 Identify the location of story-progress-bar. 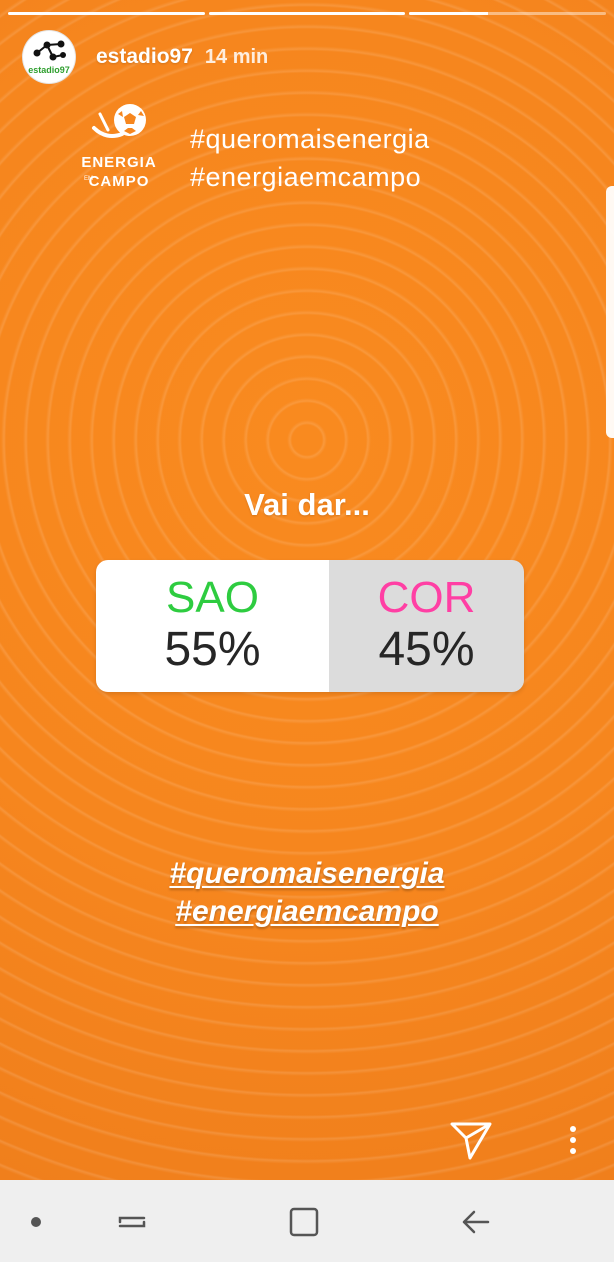
(307, 13).